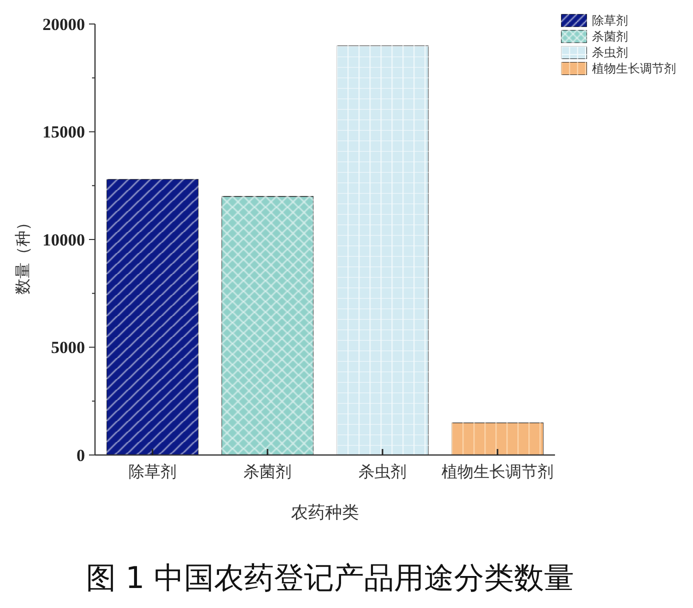  Describe the element at coordinates (63, 240) in the screenshot. I see `y-tick-label: 10000` at that location.